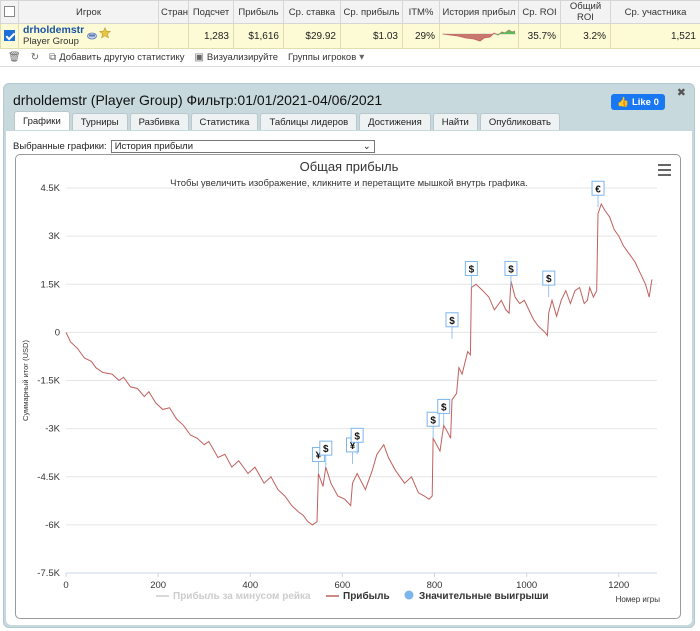 The image size is (700, 631). What do you see at coordinates (366, 146) in the screenshot?
I see `chevron-down-icon: ⌄` at bounding box center [366, 146].